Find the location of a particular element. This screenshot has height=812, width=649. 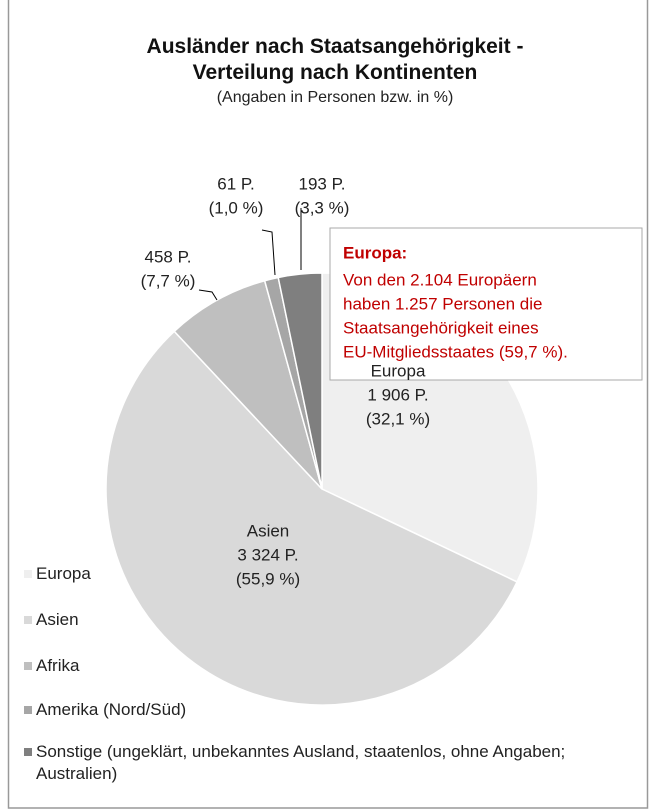

value-label: 1 906 P. is located at coordinates (397, 394).